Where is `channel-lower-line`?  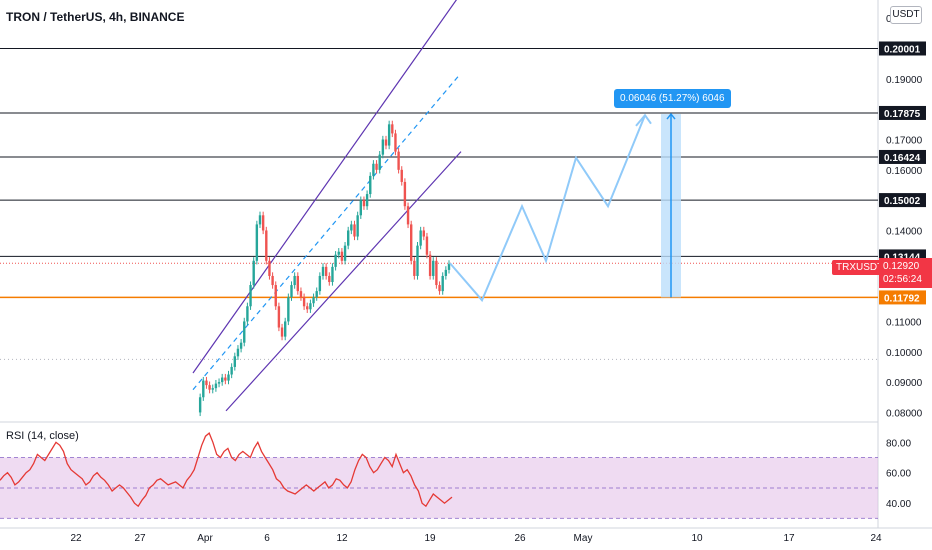 channel-lower-line is located at coordinates (343, 281).